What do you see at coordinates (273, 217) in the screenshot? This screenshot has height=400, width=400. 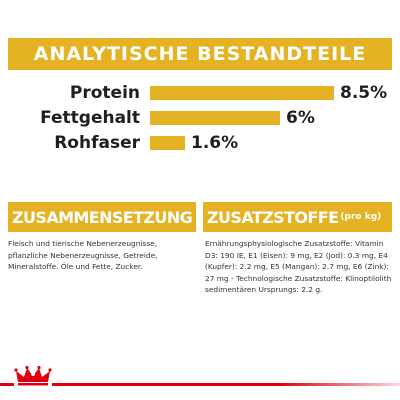 I see `additives-title: ZUSATZSTOFFE` at bounding box center [273, 217].